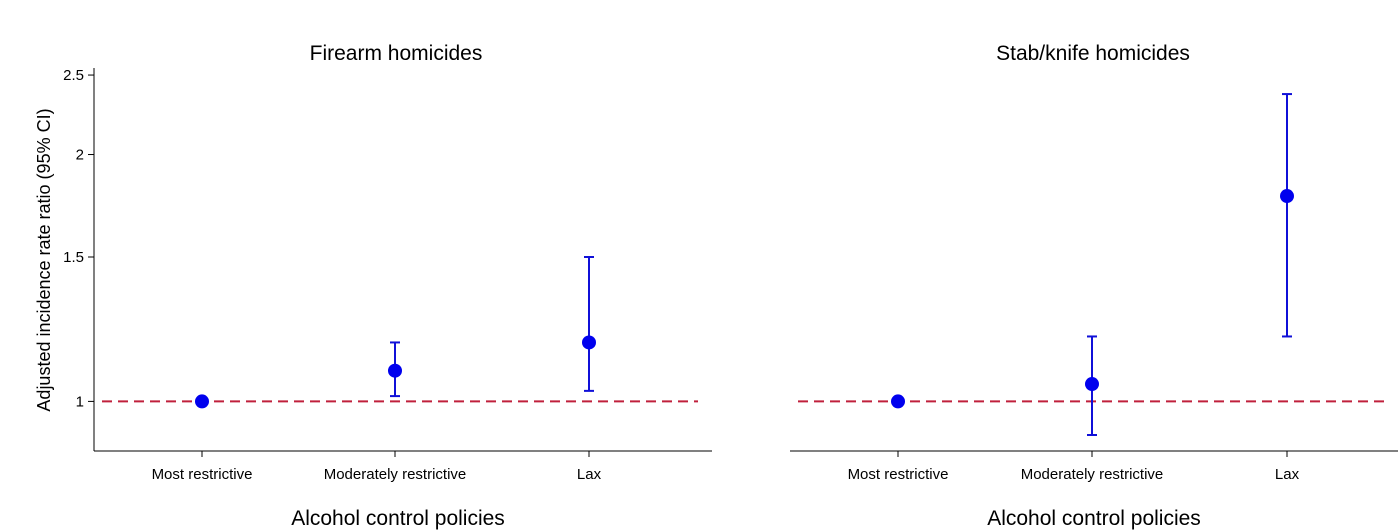  Describe the element at coordinates (73, 257) in the screenshot. I see `y-tick-label: 1.5` at that location.